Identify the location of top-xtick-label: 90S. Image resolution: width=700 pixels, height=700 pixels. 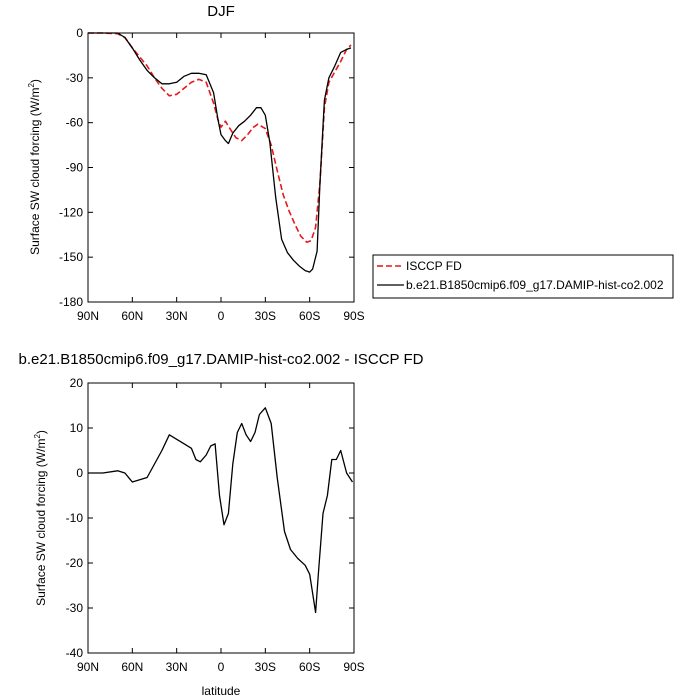
(353, 316).